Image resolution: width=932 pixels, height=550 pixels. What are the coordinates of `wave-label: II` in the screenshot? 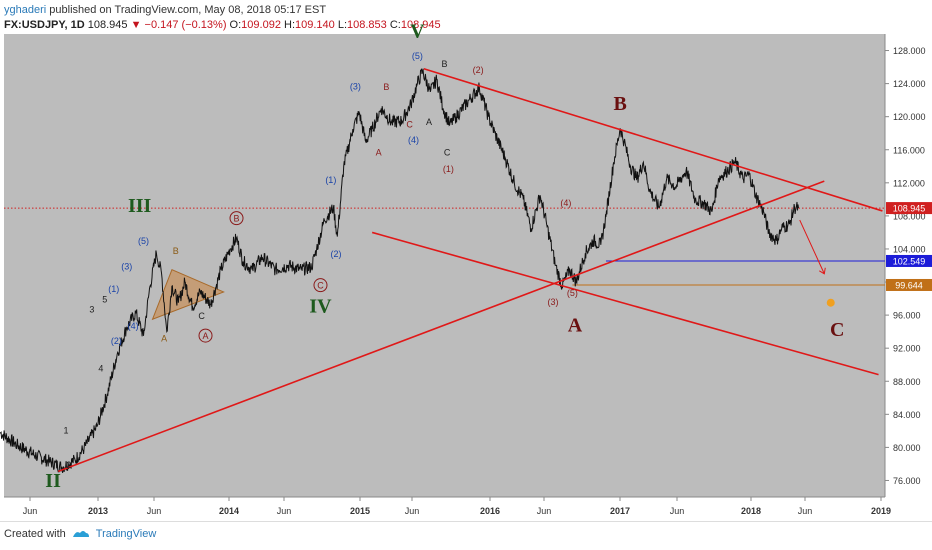 It's located at (53, 481).